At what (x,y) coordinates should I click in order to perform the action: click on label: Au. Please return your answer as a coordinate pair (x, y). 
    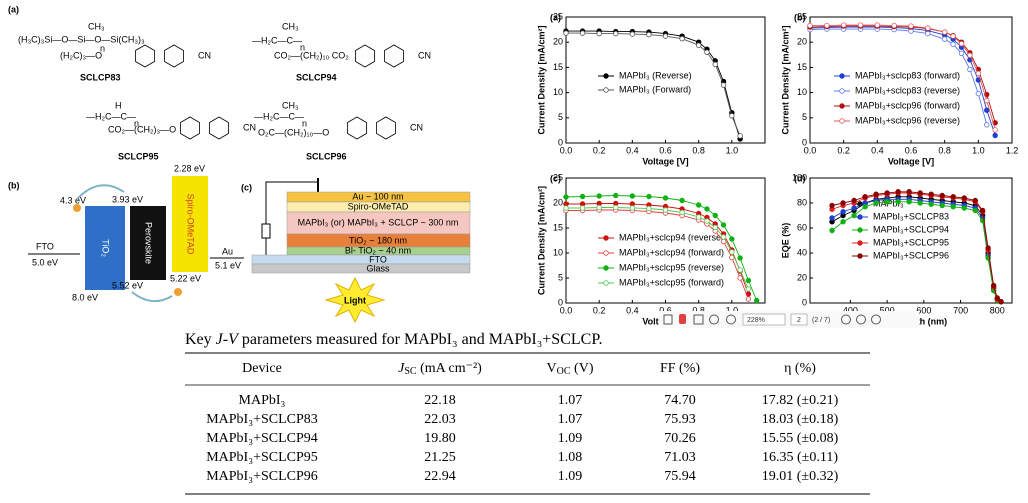
    Looking at the image, I should click on (227, 251).